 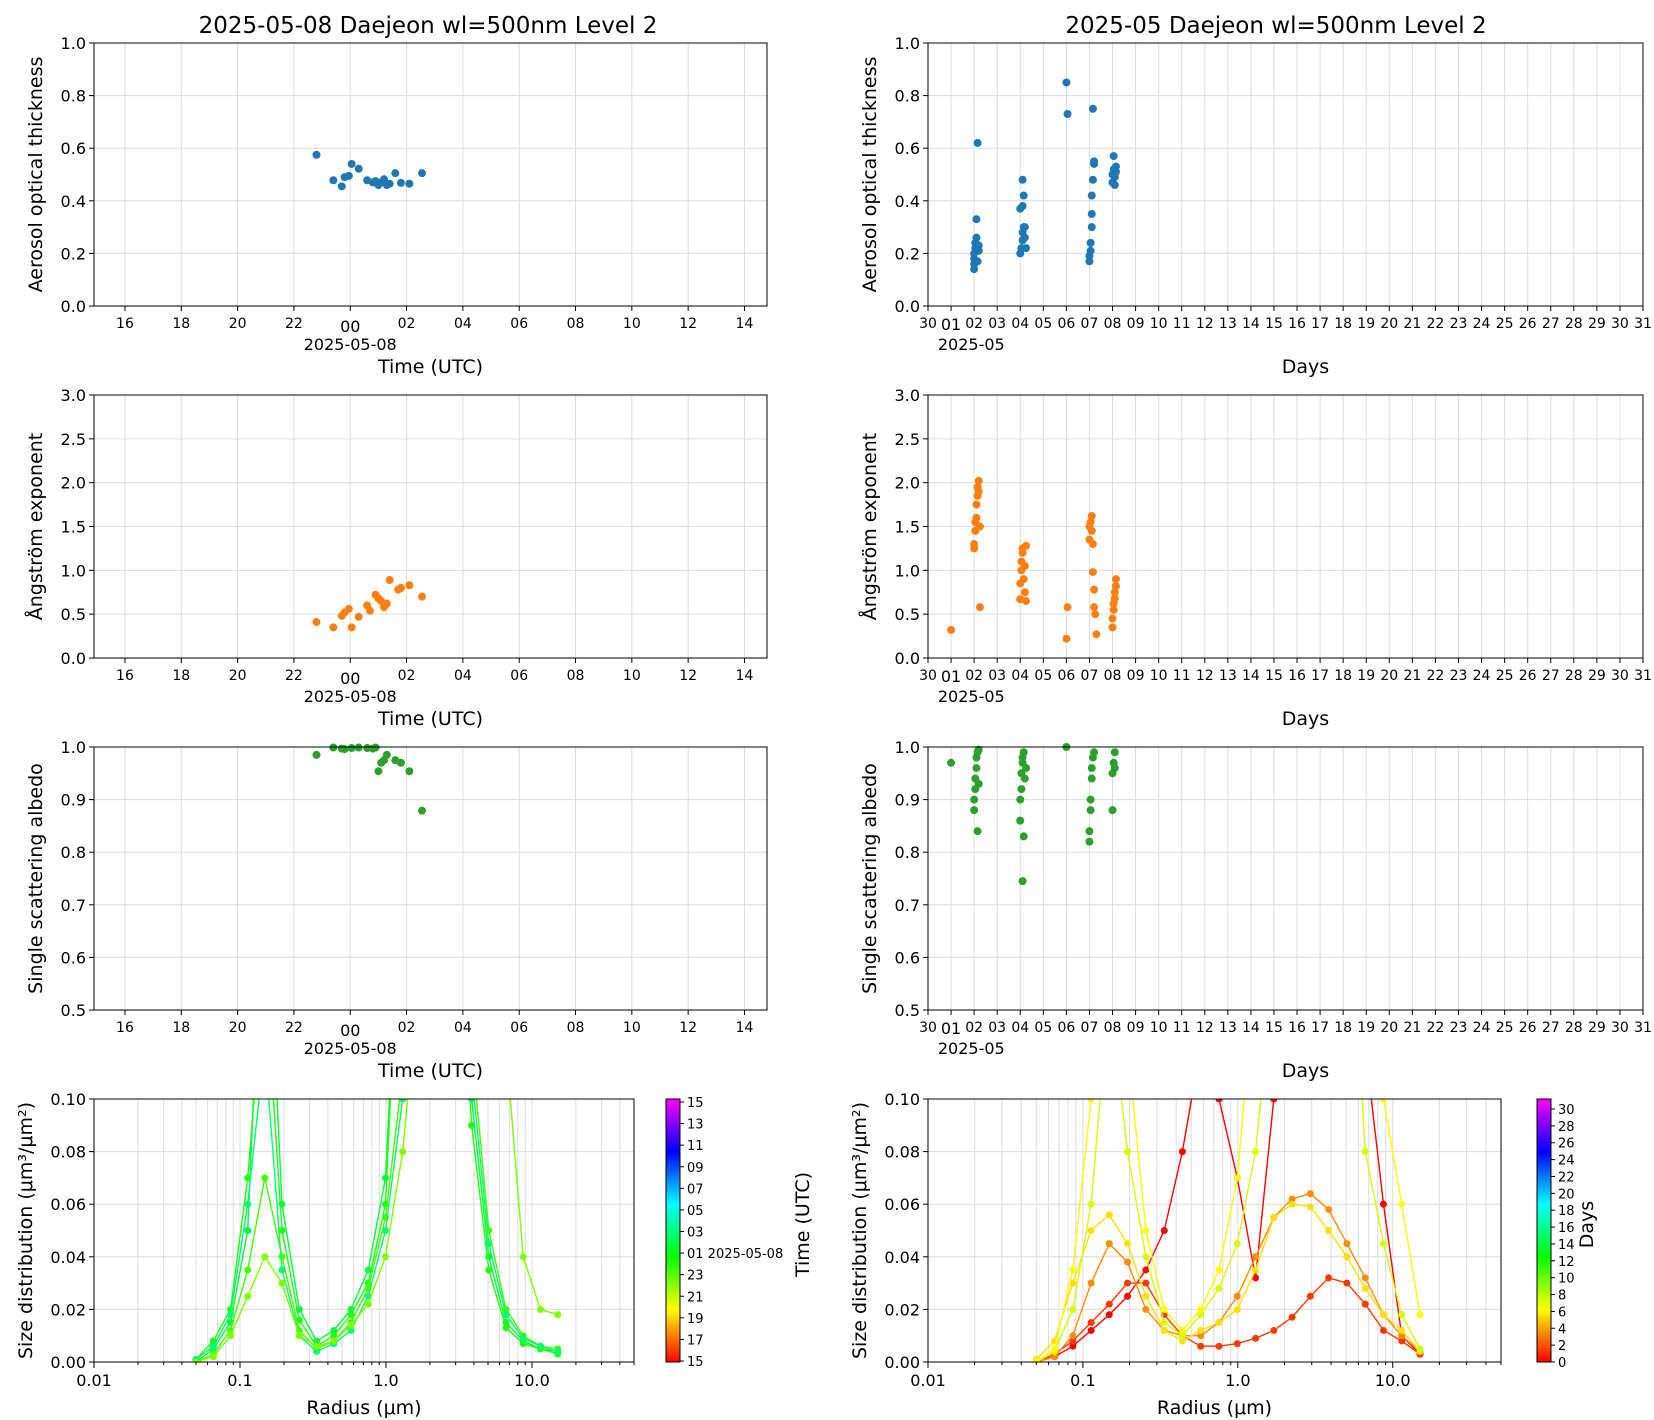 What do you see at coordinates (73, 43) in the screenshot?
I see `y-tick-label: 1.0` at bounding box center [73, 43].